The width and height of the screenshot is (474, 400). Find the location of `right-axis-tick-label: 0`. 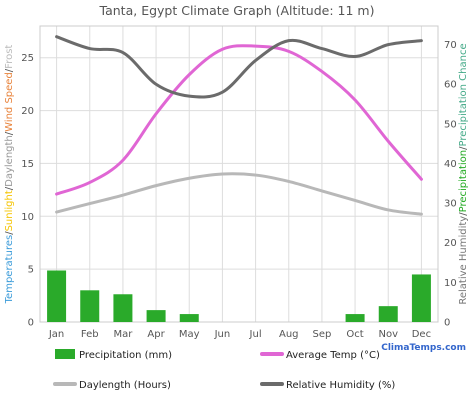

right-axis-tick-label: 0 is located at coordinates (447, 323).